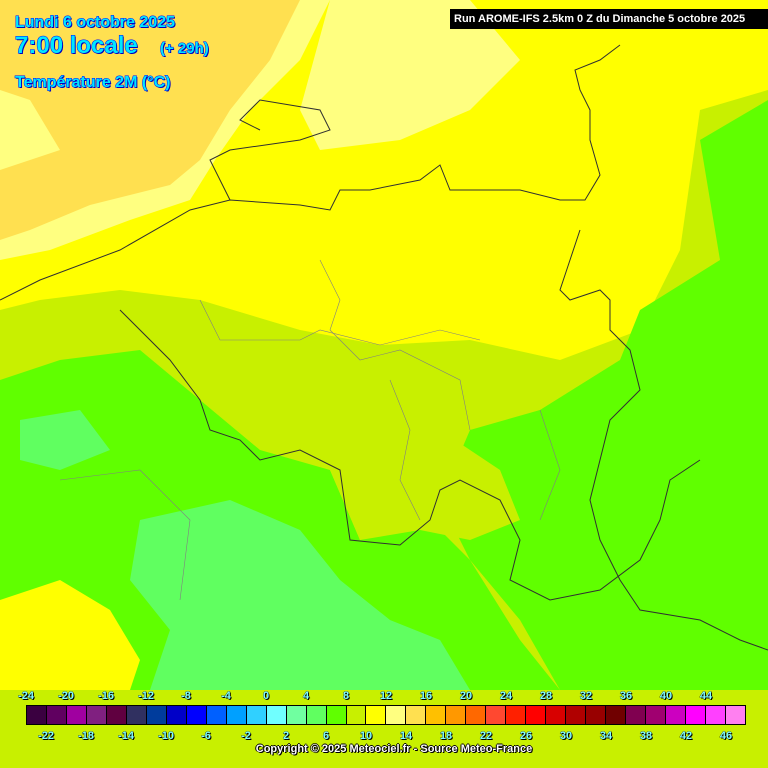 The height and width of the screenshot is (768, 768). I want to click on legend-label-bottom: -2, so click(246, 736).